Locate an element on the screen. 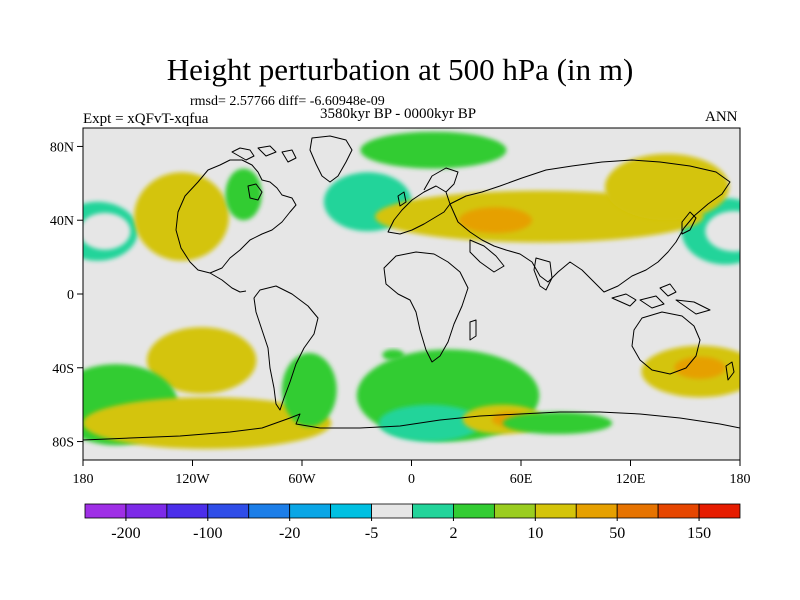 The image size is (800, 600). coastline-british-isles is located at coordinates (402, 199).